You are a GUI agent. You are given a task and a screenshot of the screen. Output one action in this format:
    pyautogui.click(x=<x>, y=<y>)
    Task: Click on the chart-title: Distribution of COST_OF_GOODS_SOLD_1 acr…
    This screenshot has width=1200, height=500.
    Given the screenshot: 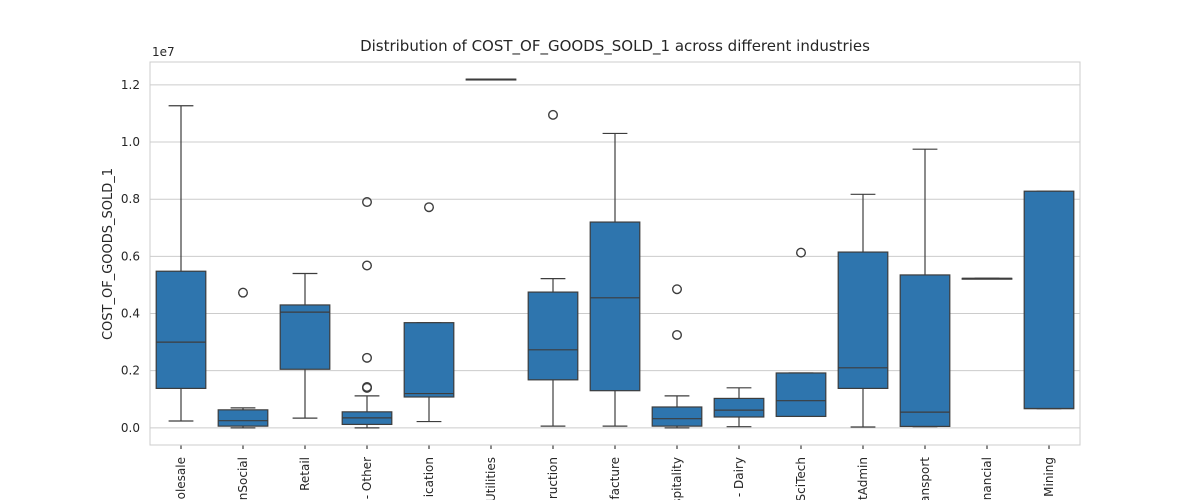 What is the action you would take?
    pyautogui.click(x=615, y=46)
    